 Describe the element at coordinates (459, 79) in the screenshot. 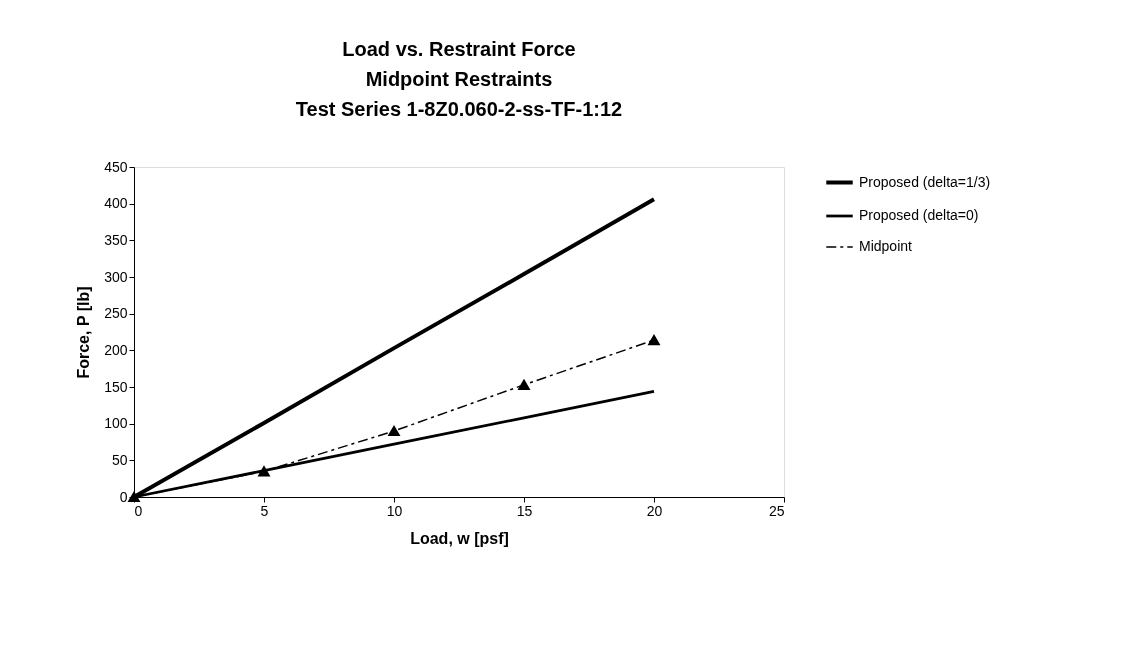

I see `text: Midpoint Restraints` at that location.